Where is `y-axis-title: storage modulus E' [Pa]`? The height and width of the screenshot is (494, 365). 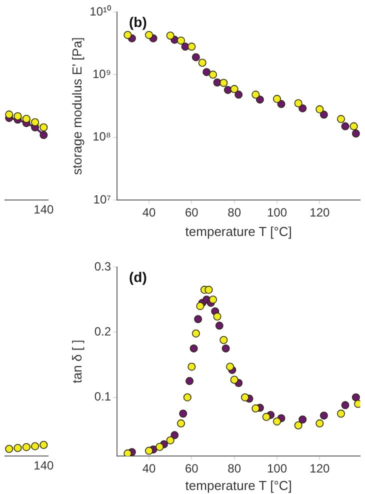
y-axis-title: storage modulus E' [Pa] is located at coordinates (76, 106).